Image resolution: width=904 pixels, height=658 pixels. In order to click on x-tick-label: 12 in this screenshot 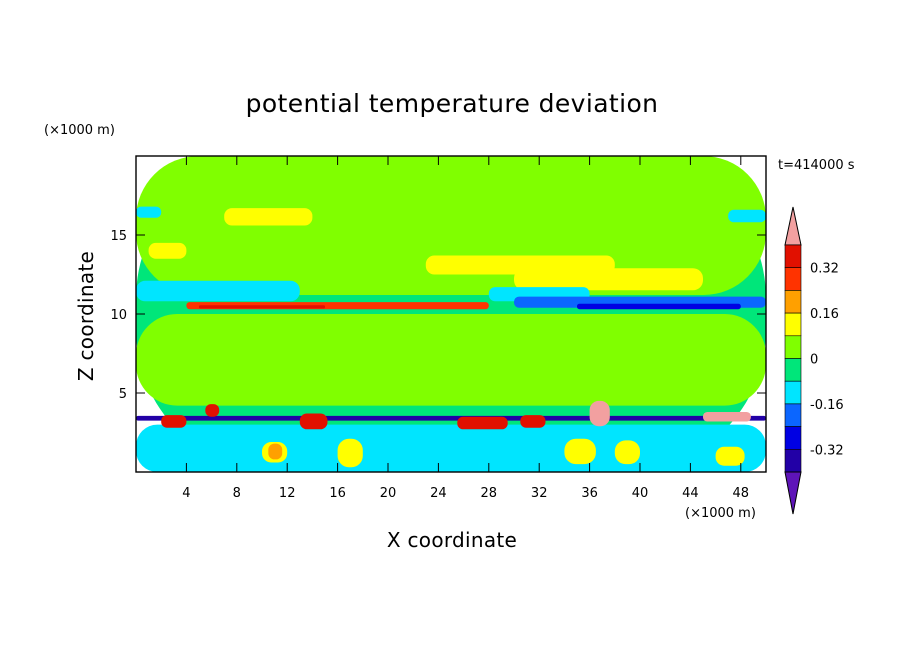, I will do `click(287, 493)`.